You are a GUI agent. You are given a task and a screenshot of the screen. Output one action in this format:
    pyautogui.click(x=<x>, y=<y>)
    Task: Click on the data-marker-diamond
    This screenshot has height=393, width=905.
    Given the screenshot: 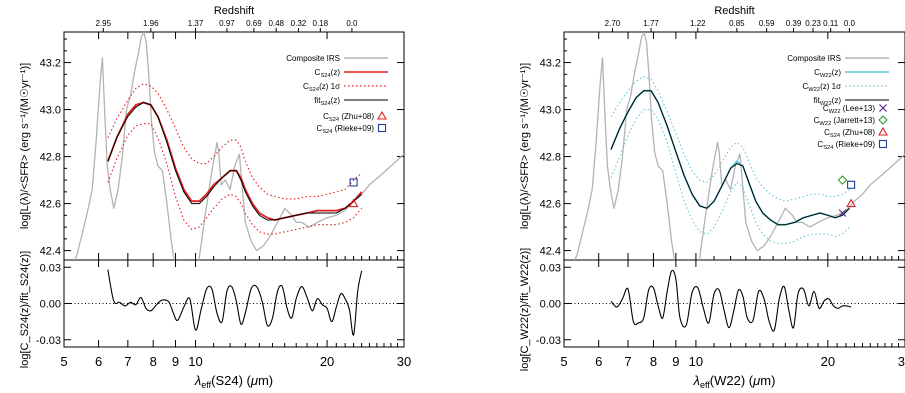 What is the action you would take?
    pyautogui.click(x=842, y=180)
    